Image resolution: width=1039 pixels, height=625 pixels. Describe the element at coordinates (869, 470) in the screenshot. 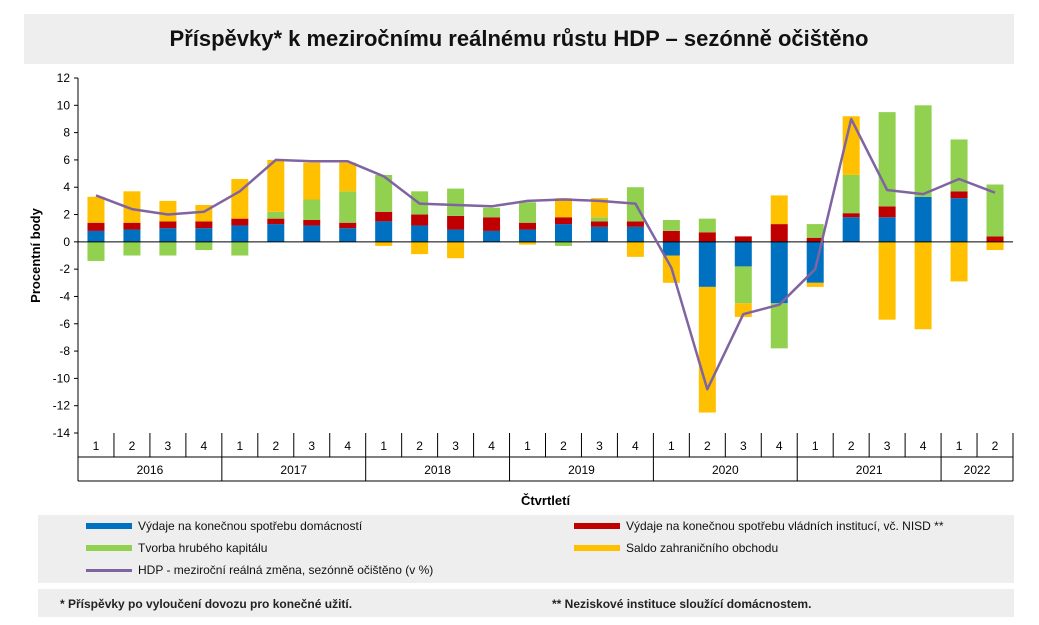

I see `year-label: 2021` at that location.